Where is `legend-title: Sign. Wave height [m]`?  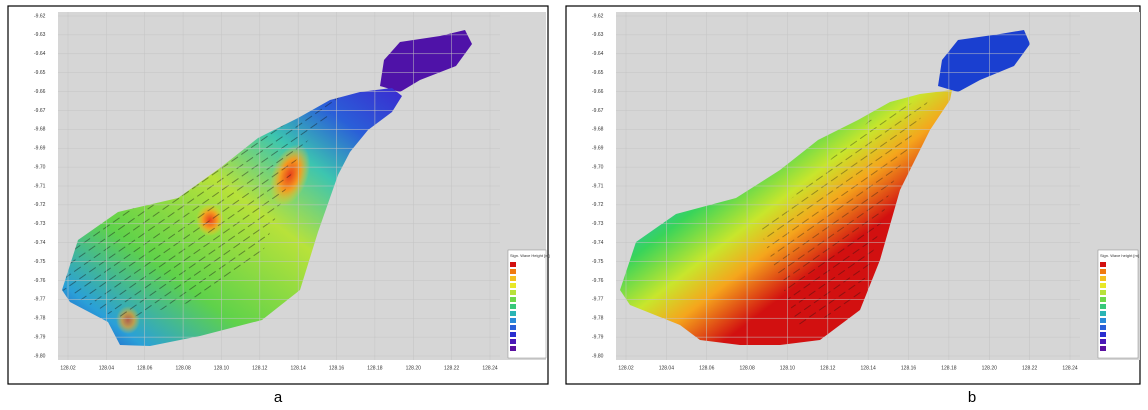
legend-title: Sign. Wave height [m] is located at coordinates (1119, 255).